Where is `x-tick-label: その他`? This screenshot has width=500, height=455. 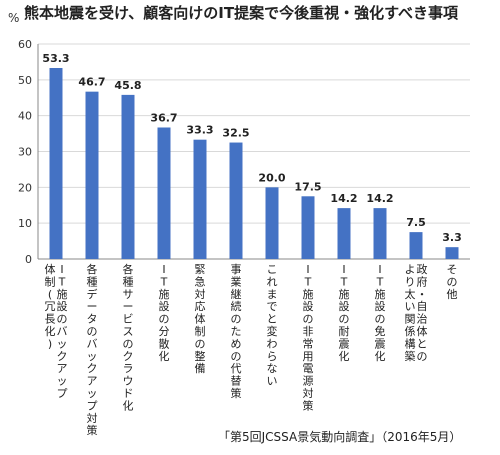 x-tick-label: その他 is located at coordinates (452, 282).